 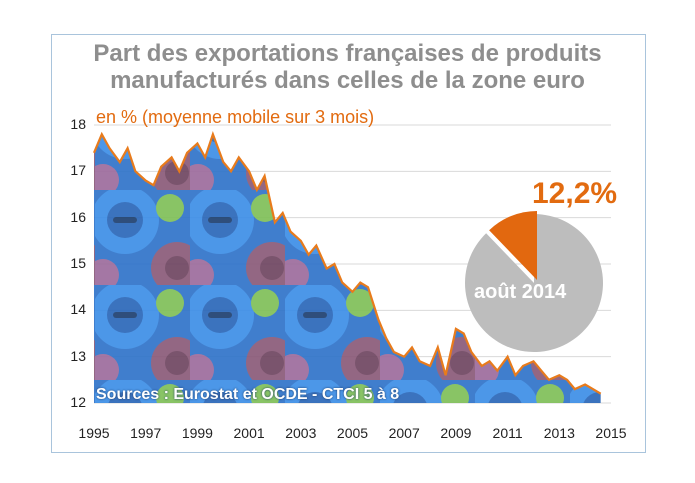 What do you see at coordinates (249, 433) in the screenshot?
I see `x-tick-label: 2001` at bounding box center [249, 433].